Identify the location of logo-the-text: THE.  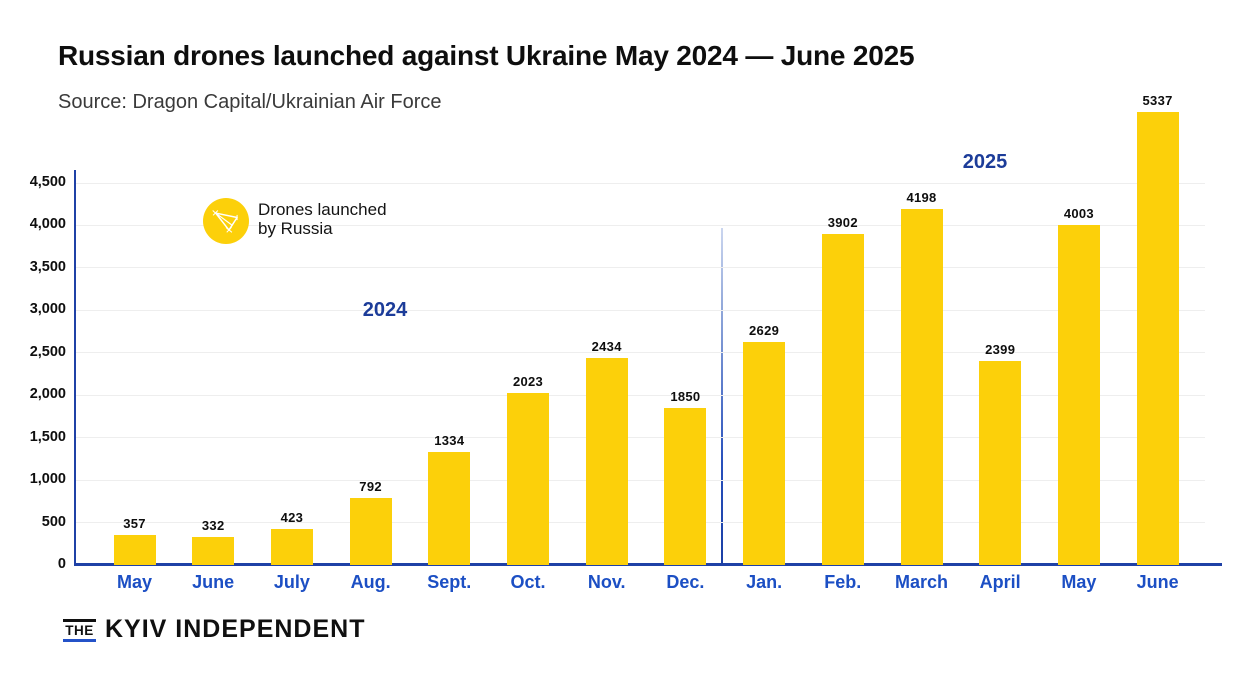
(79, 630).